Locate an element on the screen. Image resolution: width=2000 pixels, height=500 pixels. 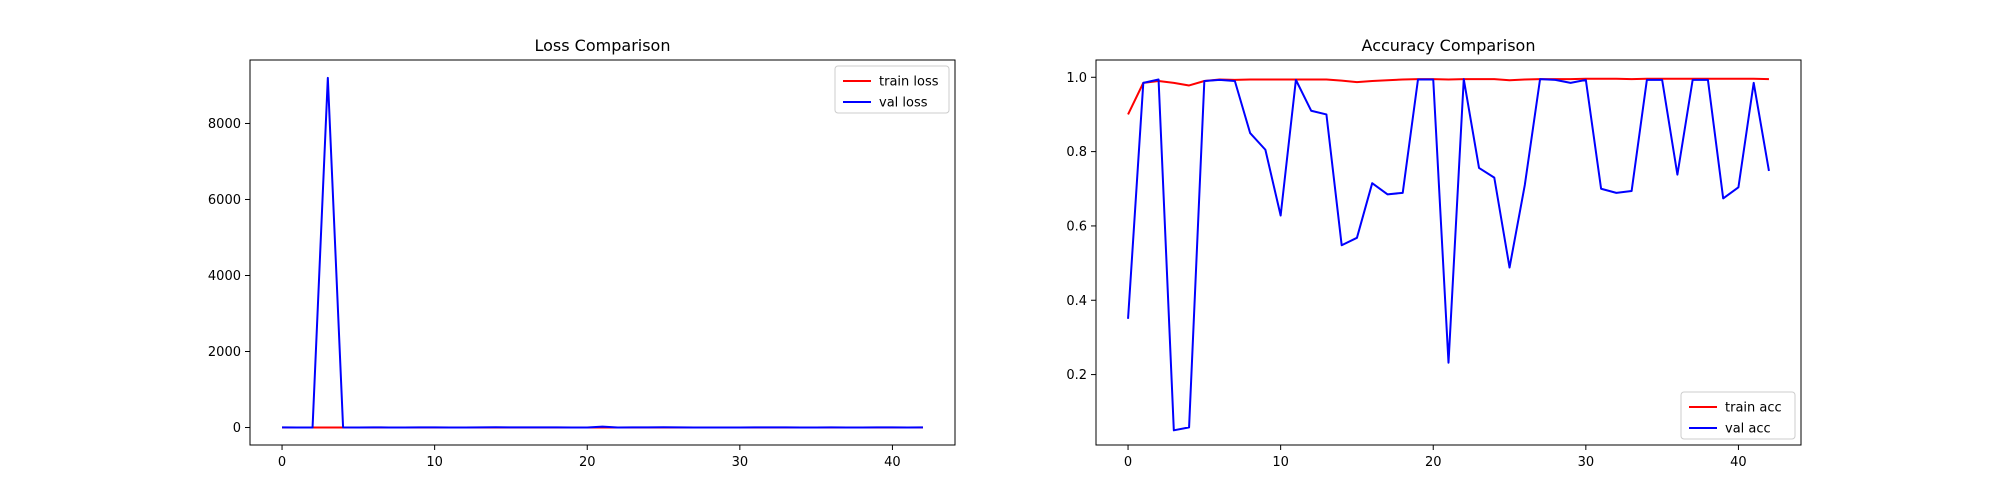
legend: train loss val loss is located at coordinates (892, 89).